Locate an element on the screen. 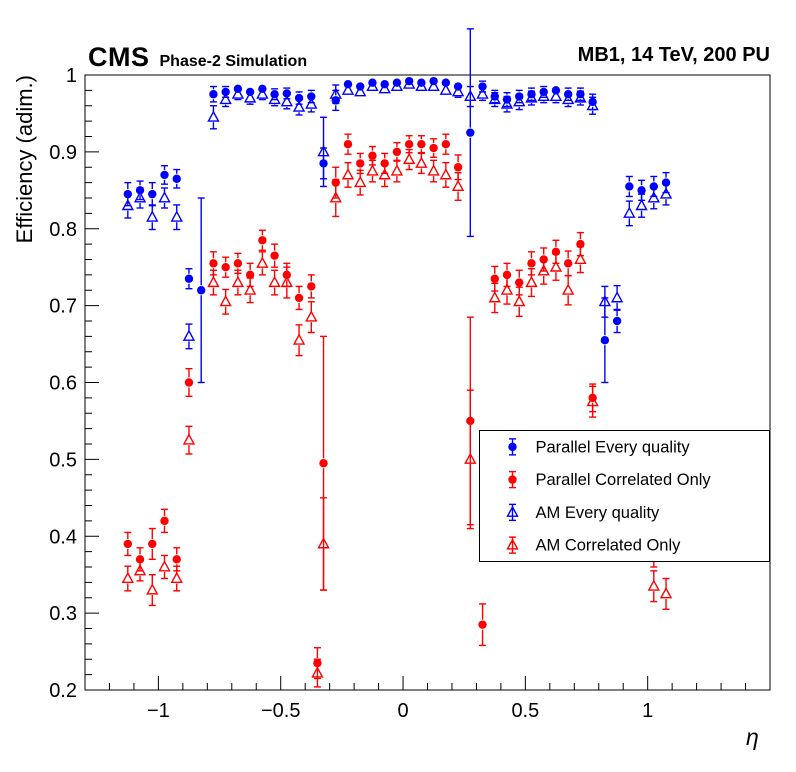  y-axis-title: Efficiency (adim.) is located at coordinates (24, 159).